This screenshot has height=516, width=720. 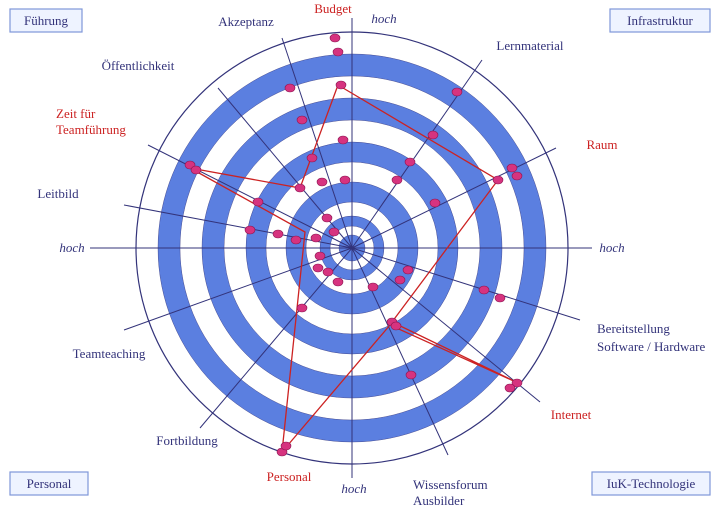 I want to click on corner-label: Führung, so click(x=46, y=20).